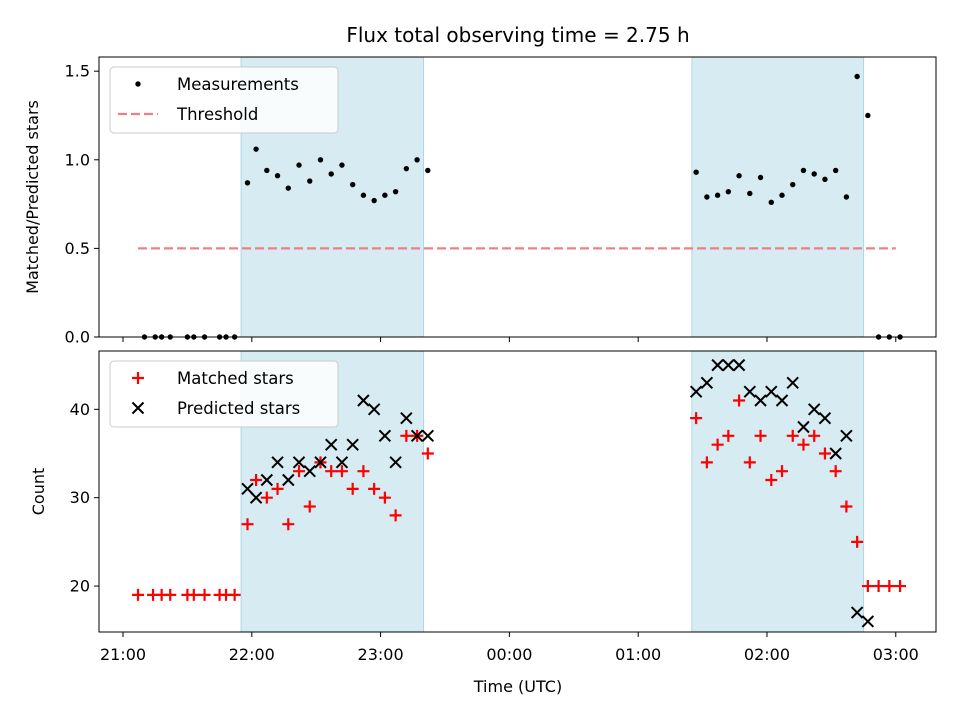 The image size is (960, 720). What do you see at coordinates (238, 84) in the screenshot?
I see `legend-label: Measurements` at bounding box center [238, 84].